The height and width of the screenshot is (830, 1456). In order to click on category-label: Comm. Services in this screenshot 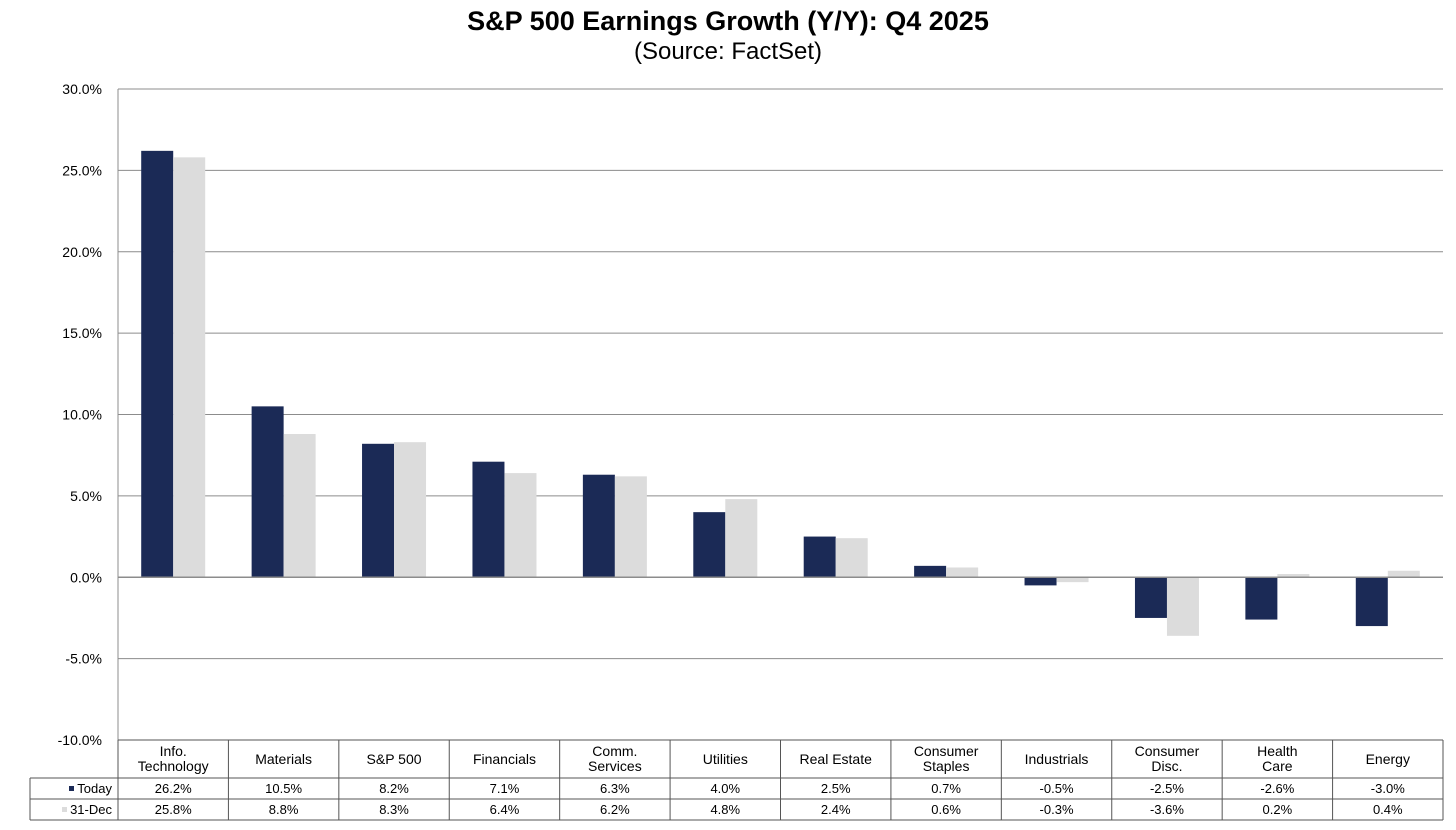, I will do `click(615, 758)`.